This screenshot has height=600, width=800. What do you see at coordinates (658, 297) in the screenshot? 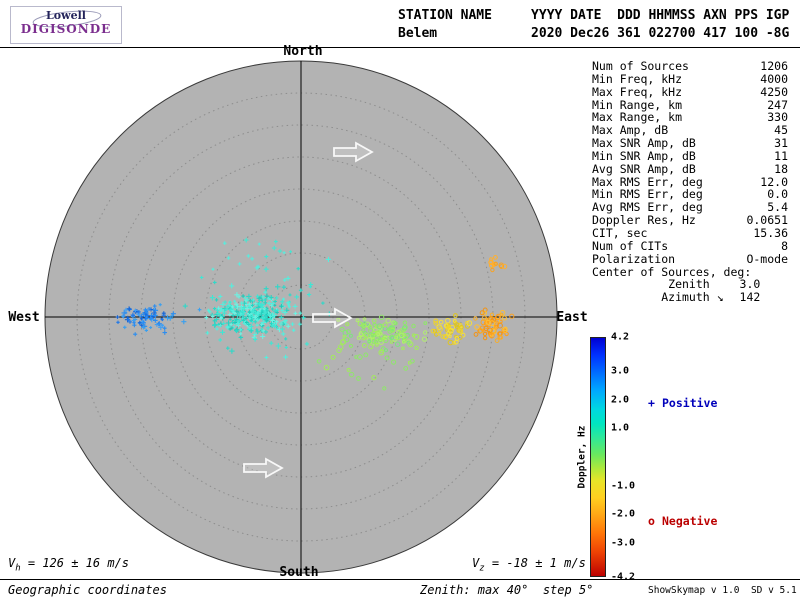
I see `stat-label: Azimuth ↘` at bounding box center [658, 297].